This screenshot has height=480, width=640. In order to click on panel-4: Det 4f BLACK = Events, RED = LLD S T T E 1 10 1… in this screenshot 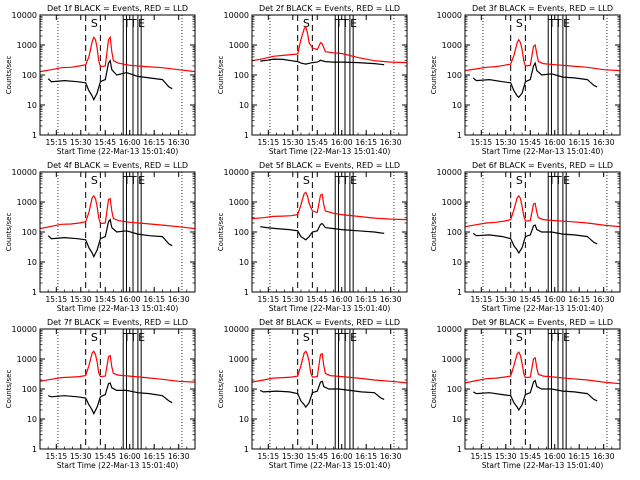, I will do `click(100, 237)`.